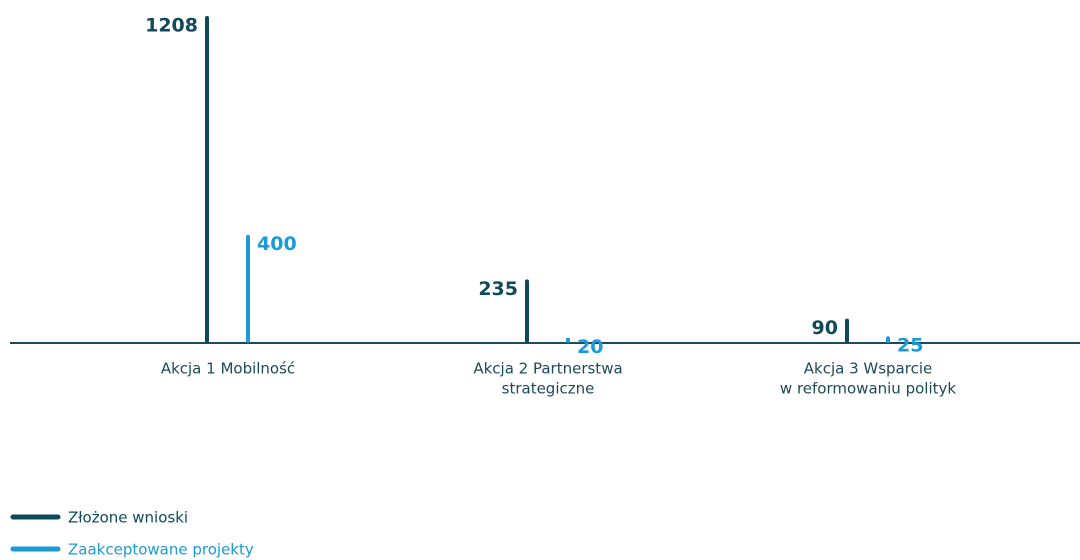 This screenshot has width=1080, height=560. I want to click on x-tick-label: Akcja 2 Partnerstwa, so click(547, 369).